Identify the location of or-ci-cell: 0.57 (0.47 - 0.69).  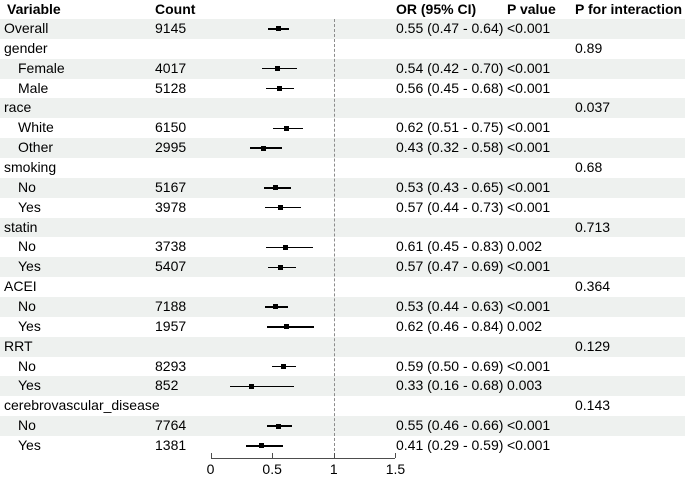
(450, 266).